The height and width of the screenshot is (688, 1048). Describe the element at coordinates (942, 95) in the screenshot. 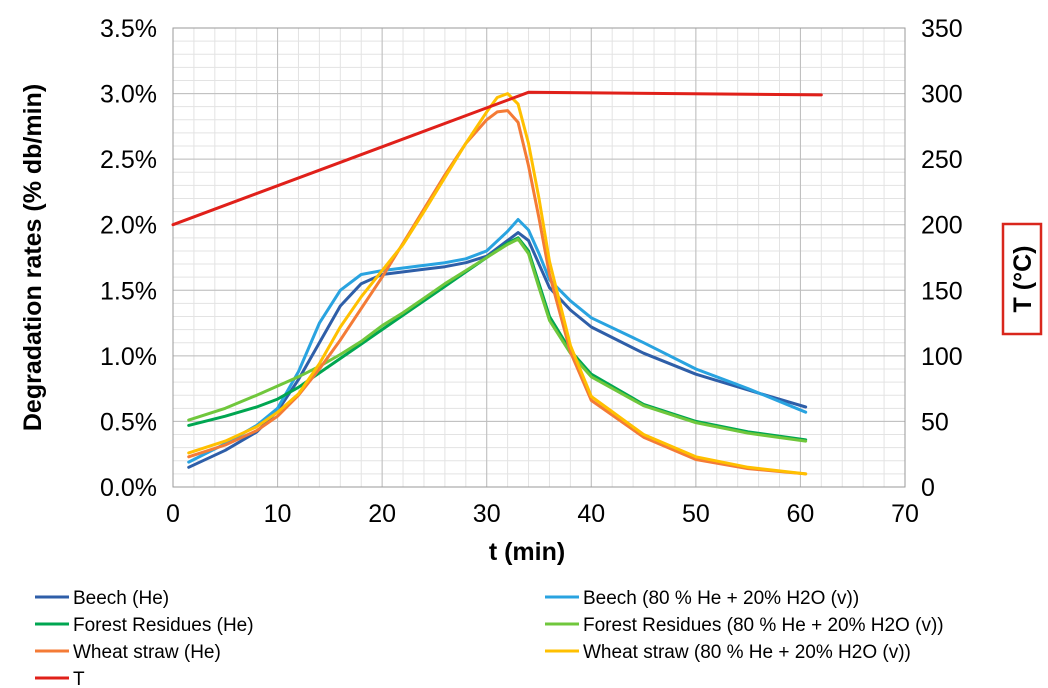

I see `y2-tick-label: 300` at that location.